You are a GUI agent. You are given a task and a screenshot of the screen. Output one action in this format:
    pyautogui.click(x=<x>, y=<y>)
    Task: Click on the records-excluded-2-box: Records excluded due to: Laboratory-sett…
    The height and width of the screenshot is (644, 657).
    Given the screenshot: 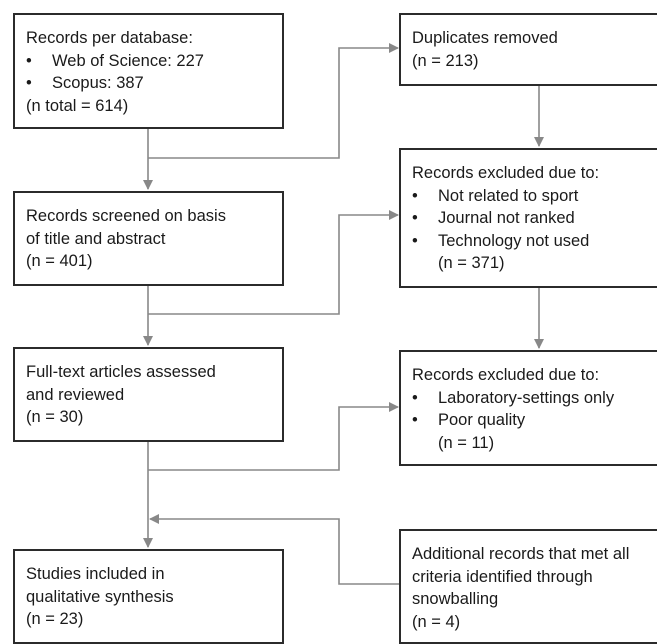 What is the action you would take?
    pyautogui.click(x=528, y=408)
    